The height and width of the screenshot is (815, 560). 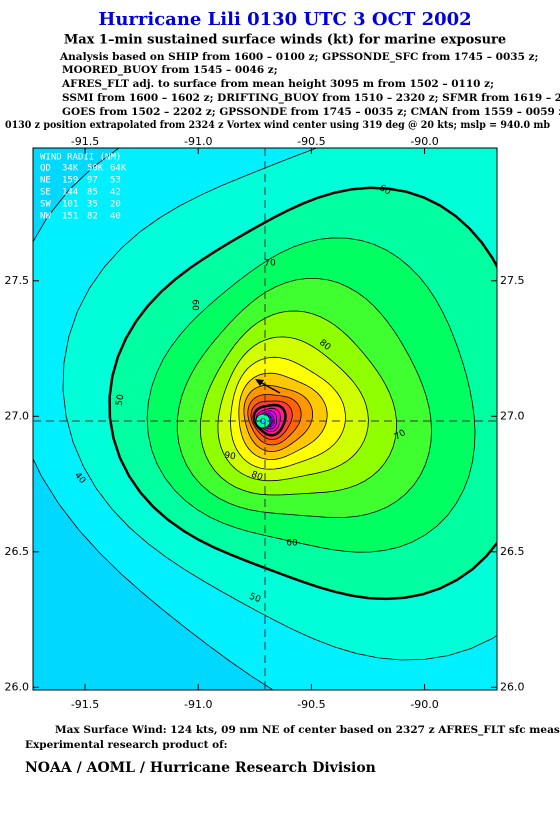 I want to click on wind-radii-cell: 35, so click(x=92, y=205).